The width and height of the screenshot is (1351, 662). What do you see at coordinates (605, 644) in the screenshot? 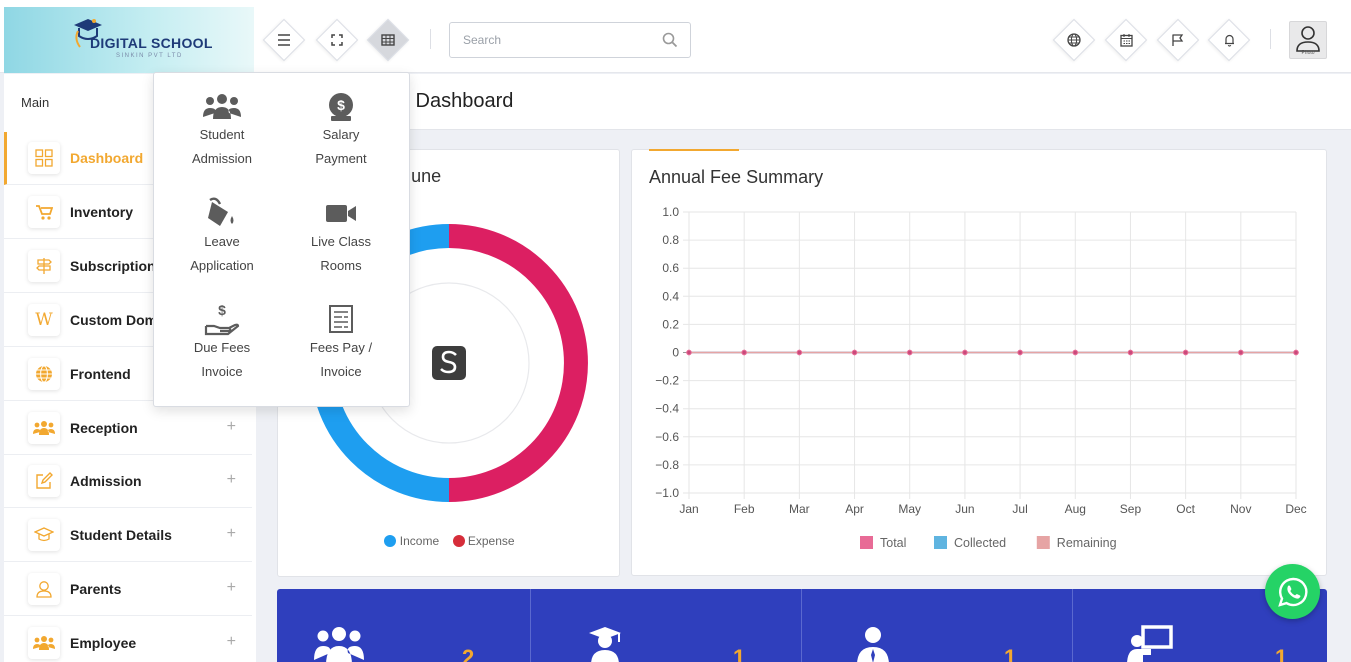
I see `graduate-icon` at bounding box center [605, 644].